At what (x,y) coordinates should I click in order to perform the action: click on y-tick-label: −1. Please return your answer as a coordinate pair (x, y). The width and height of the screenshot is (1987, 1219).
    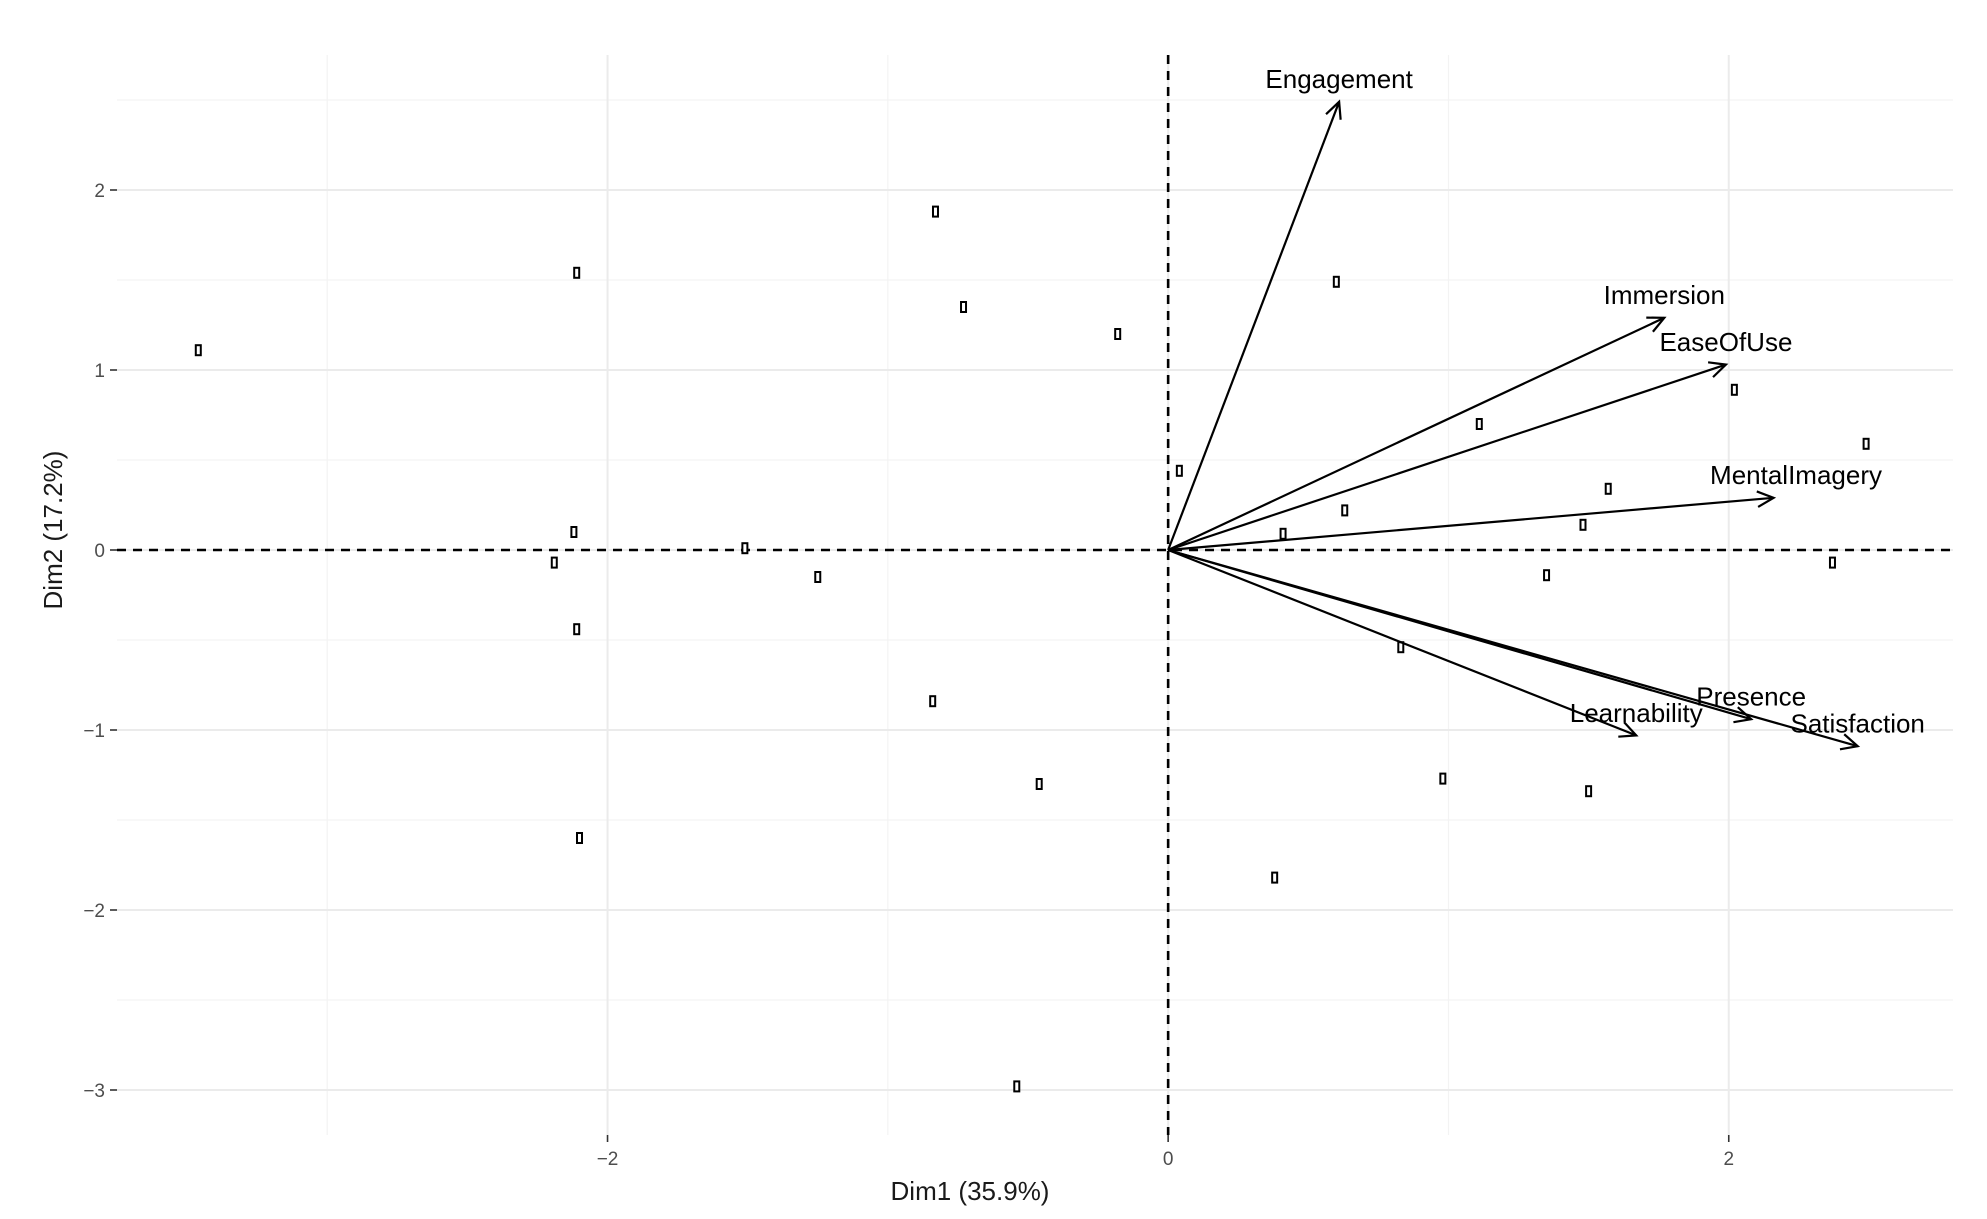
    Looking at the image, I should click on (94, 731).